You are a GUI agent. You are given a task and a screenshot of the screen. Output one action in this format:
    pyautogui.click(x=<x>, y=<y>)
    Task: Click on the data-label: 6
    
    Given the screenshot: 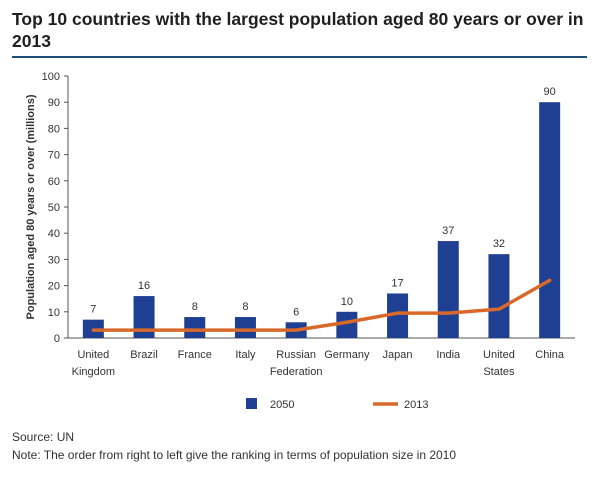 What is the action you would take?
    pyautogui.click(x=296, y=312)
    